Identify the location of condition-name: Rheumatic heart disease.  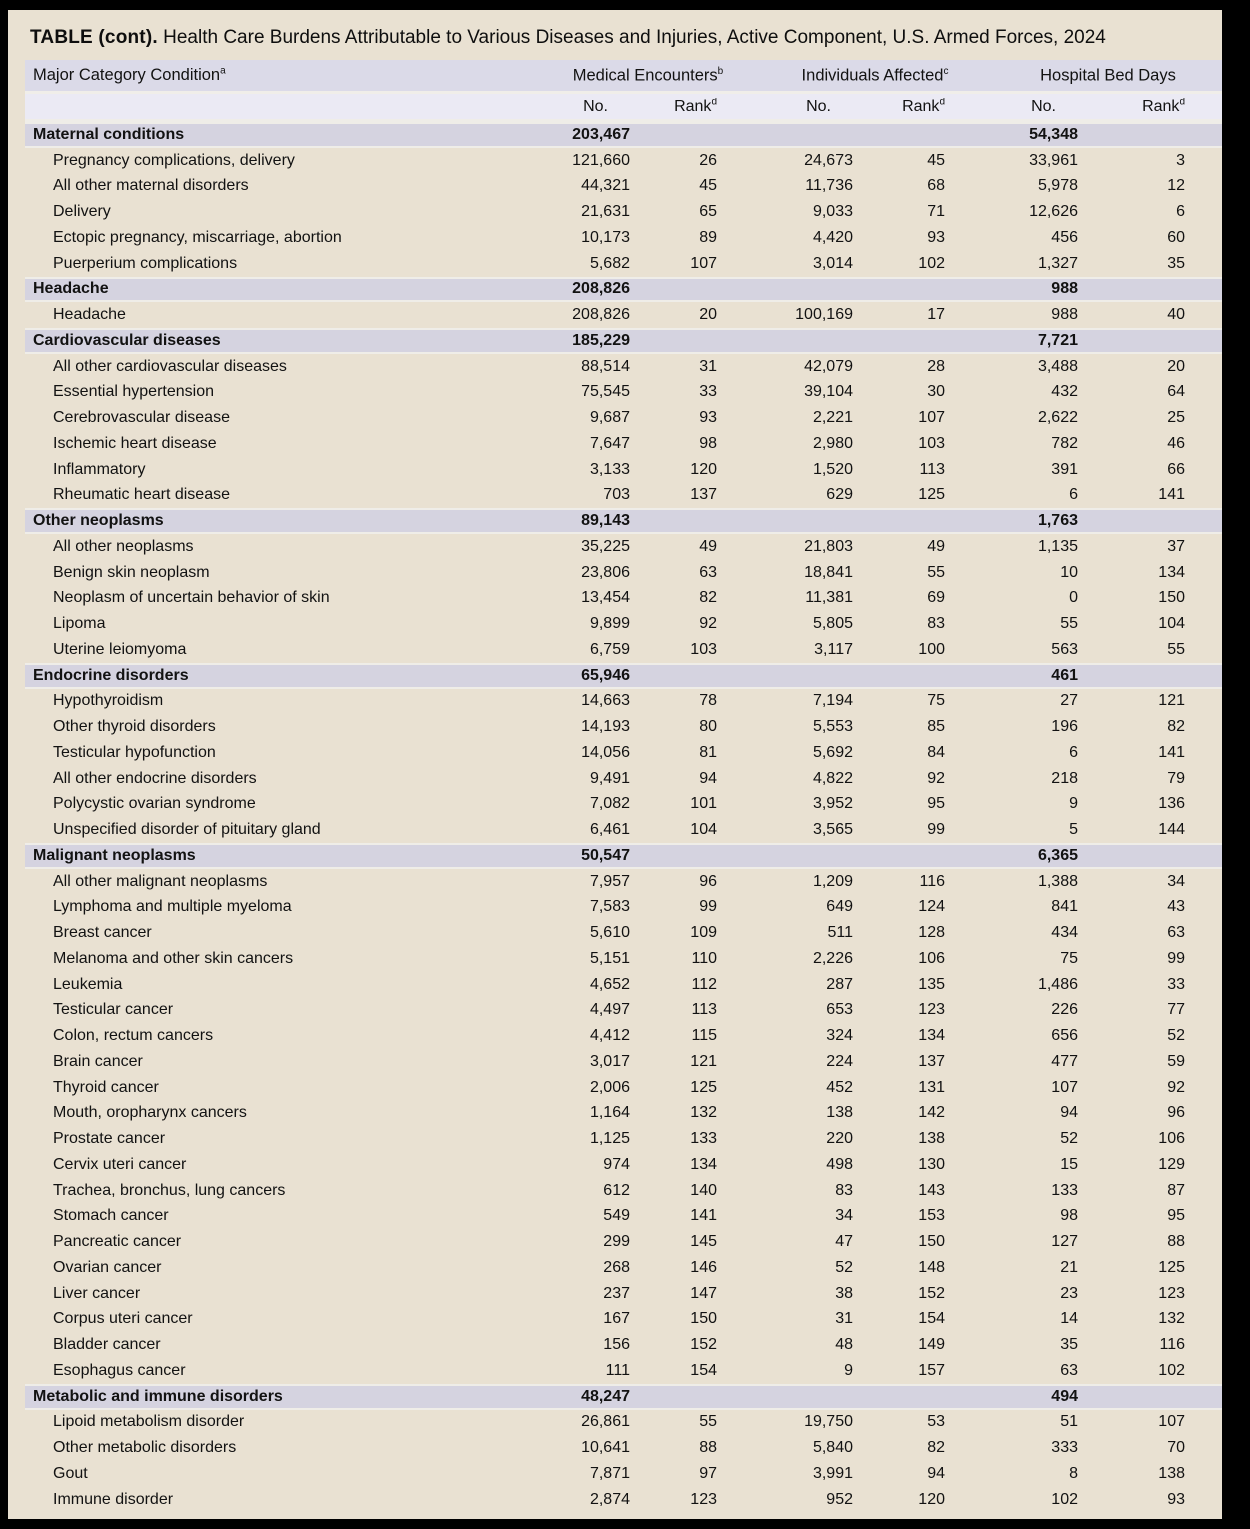
(141, 495).